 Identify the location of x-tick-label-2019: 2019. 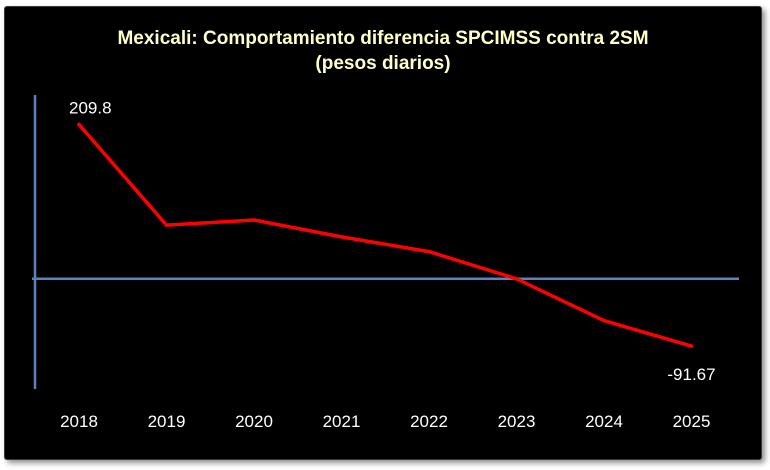
(167, 421).